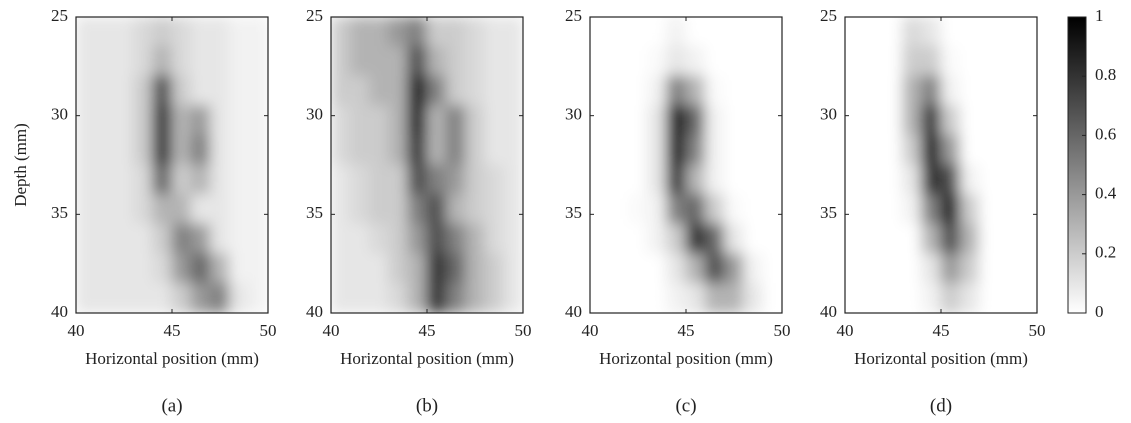 The image size is (1131, 423). What do you see at coordinates (1099, 311) in the screenshot?
I see `colorbar-tick-label: 0` at bounding box center [1099, 311].